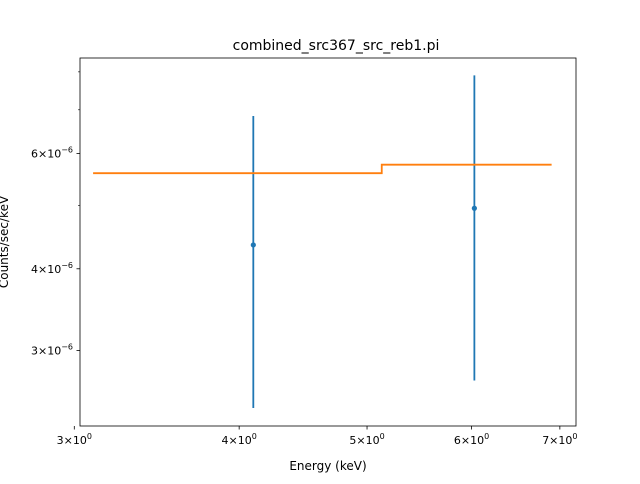 This screenshot has height=484, width=640. What do you see at coordinates (559, 439) in the screenshot?
I see `x-tick-label-4: 7×100` at bounding box center [559, 439].